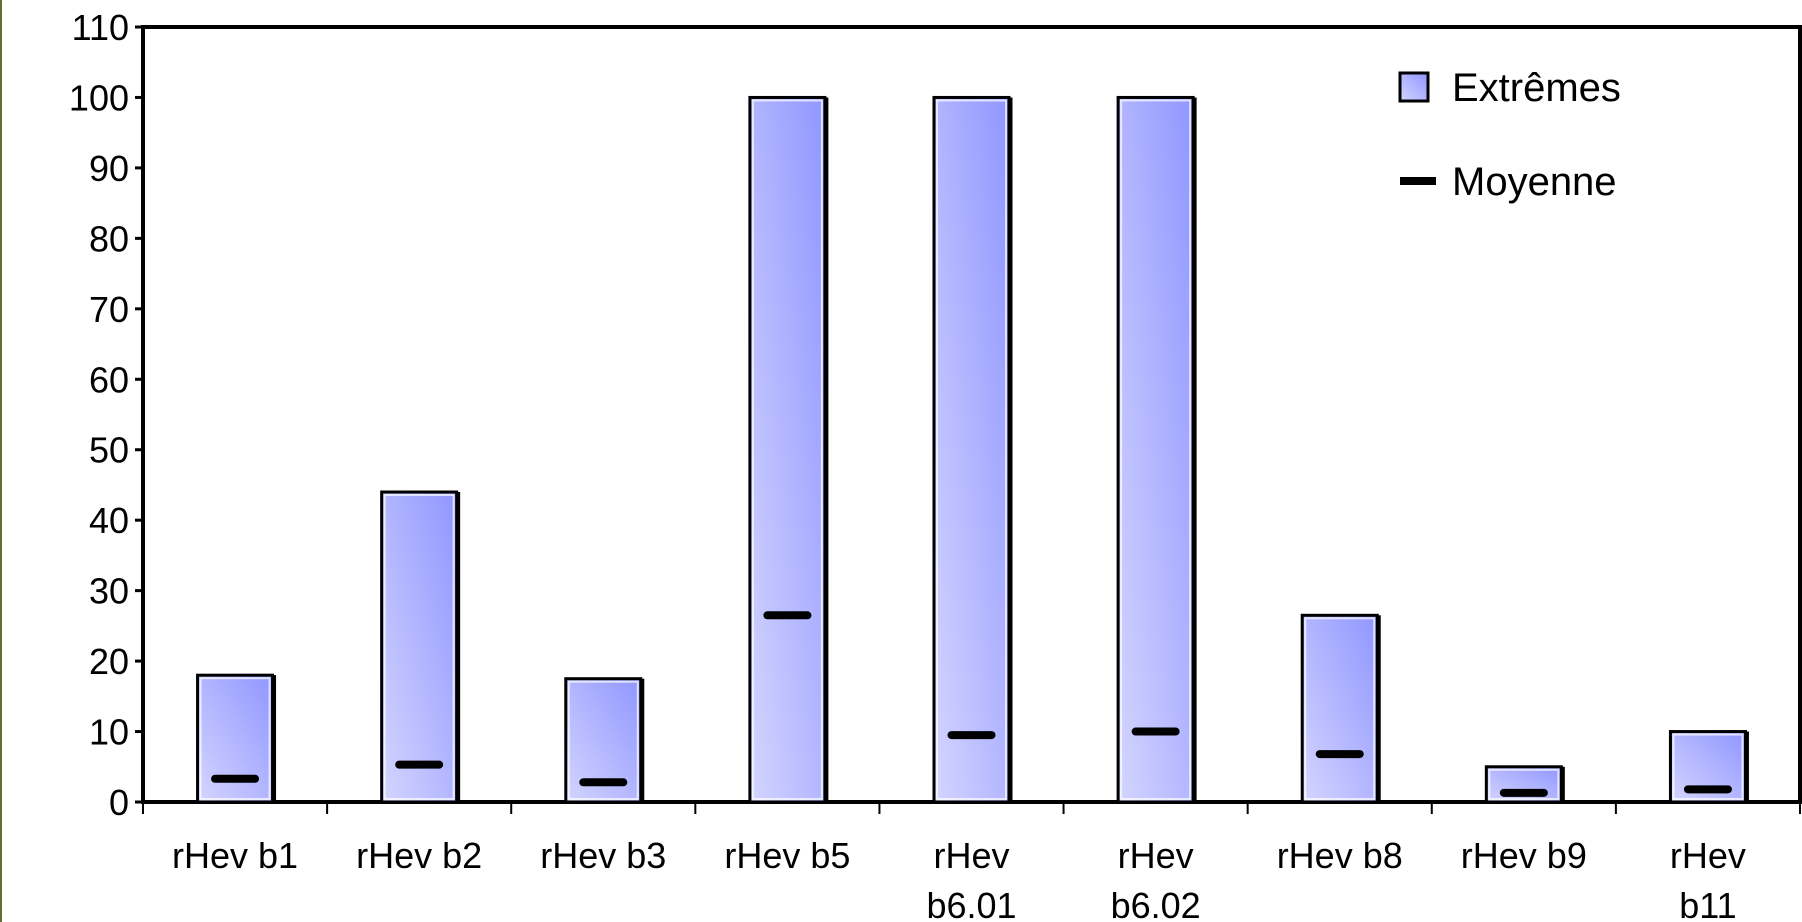 This screenshot has width=1802, height=922. I want to click on y-tick-label-0: 0, so click(119, 802).